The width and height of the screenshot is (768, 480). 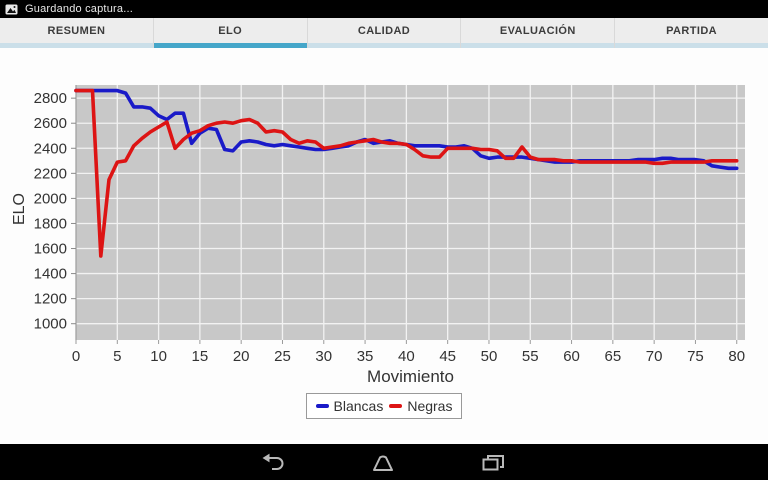 I want to click on navigation-bar, so click(x=384, y=462).